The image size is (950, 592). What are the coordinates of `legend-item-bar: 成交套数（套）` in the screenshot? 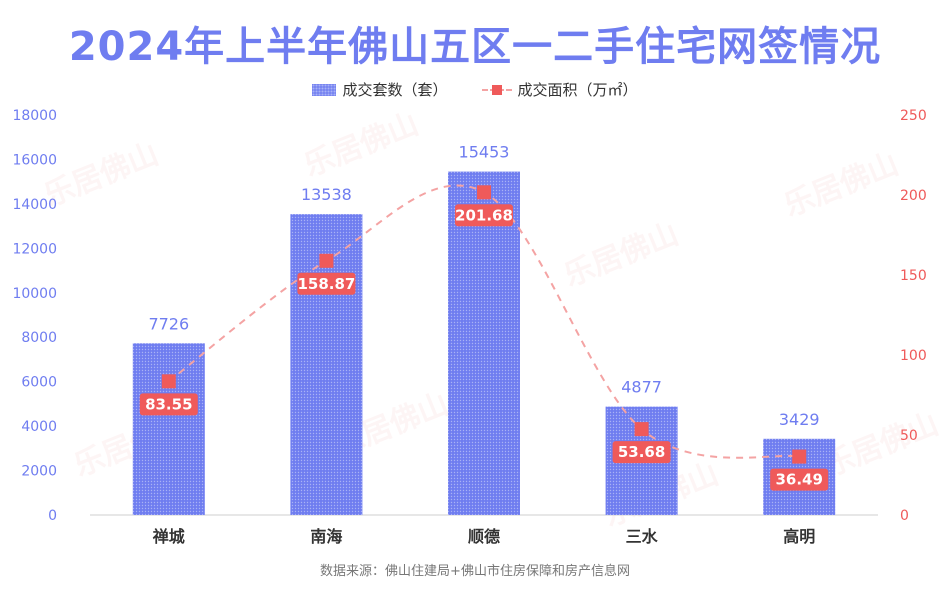 It's located at (380, 89).